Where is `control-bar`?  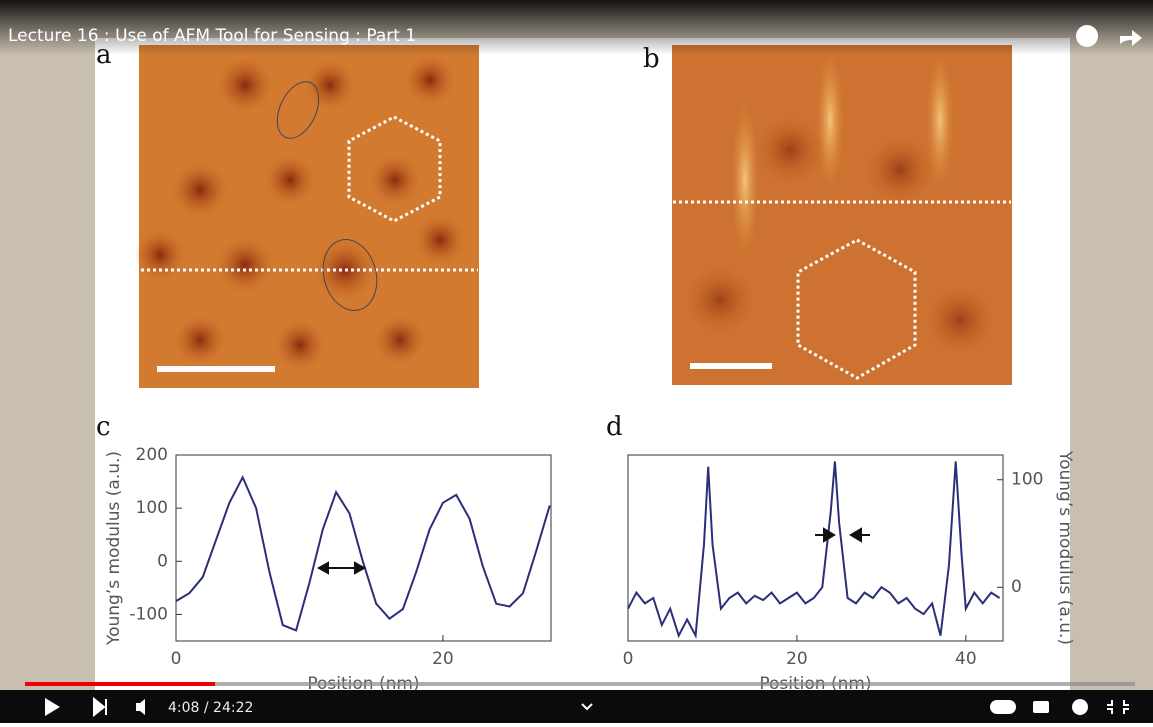 control-bar is located at coordinates (576, 706).